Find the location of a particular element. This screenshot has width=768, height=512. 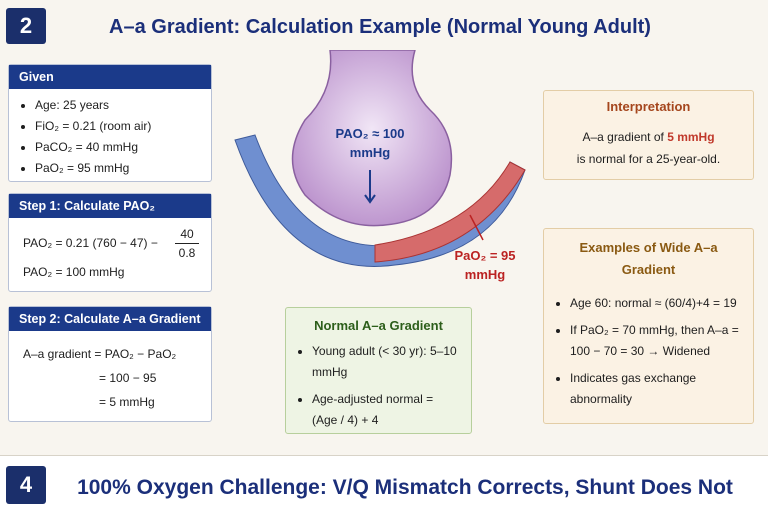

alveolar-label: PAO₂ ≈ 100 mmHg is located at coordinates (370, 143).